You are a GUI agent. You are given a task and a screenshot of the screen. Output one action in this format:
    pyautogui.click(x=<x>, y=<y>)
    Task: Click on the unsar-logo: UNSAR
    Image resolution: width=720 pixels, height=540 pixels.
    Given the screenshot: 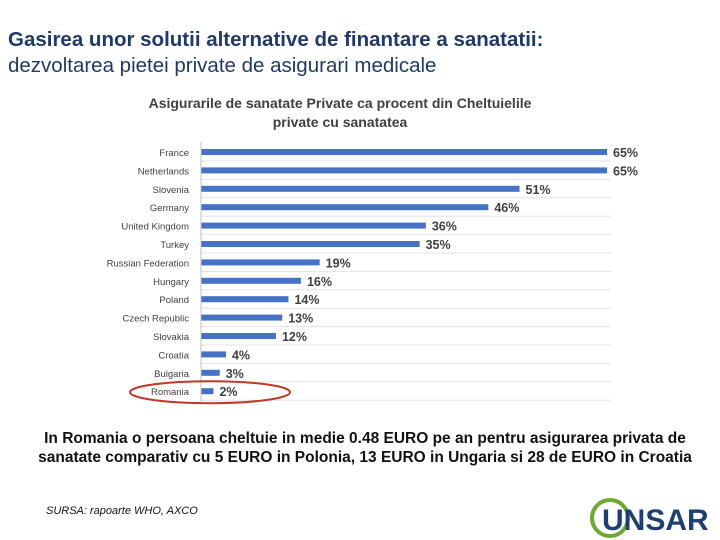 What is the action you would take?
    pyautogui.click(x=649, y=518)
    